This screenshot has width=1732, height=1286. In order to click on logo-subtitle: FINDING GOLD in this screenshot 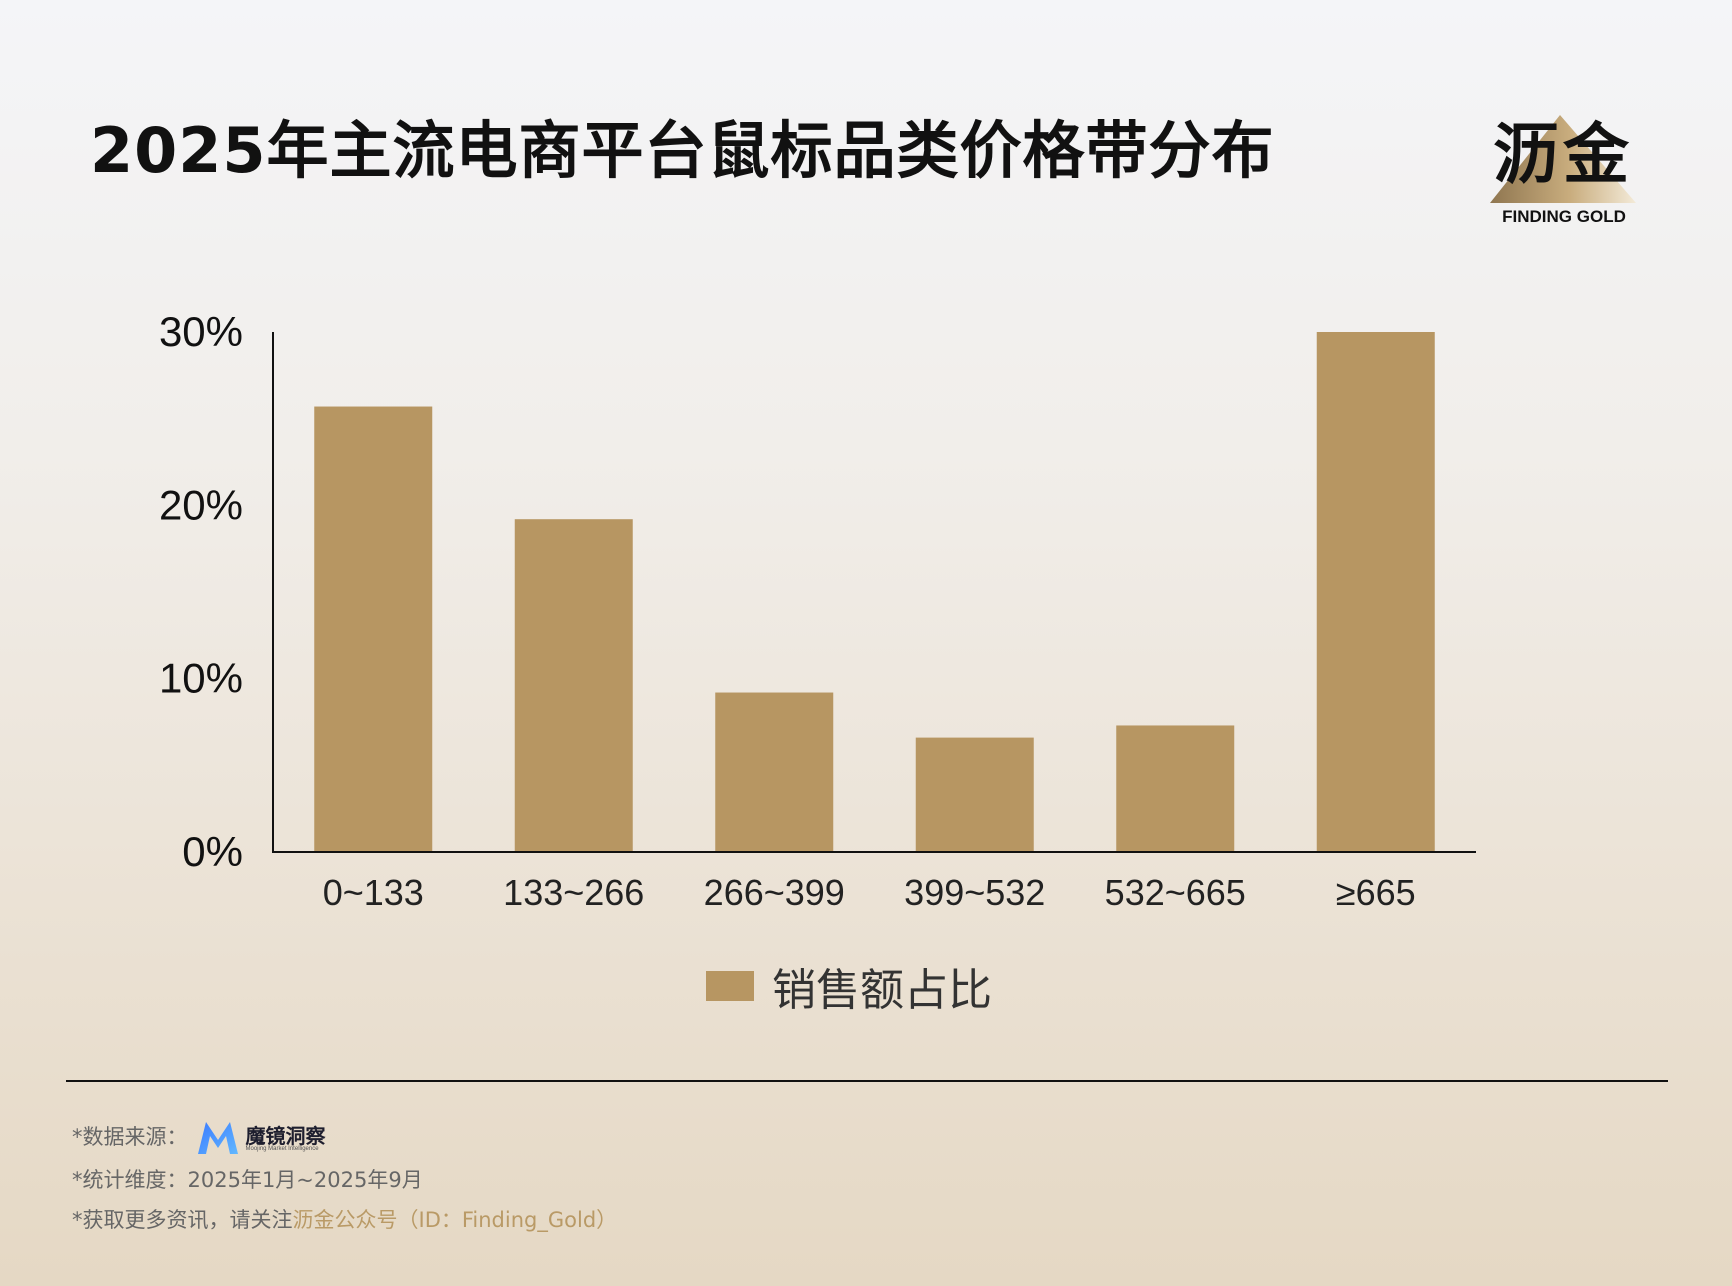, I will do `click(1564, 216)`.